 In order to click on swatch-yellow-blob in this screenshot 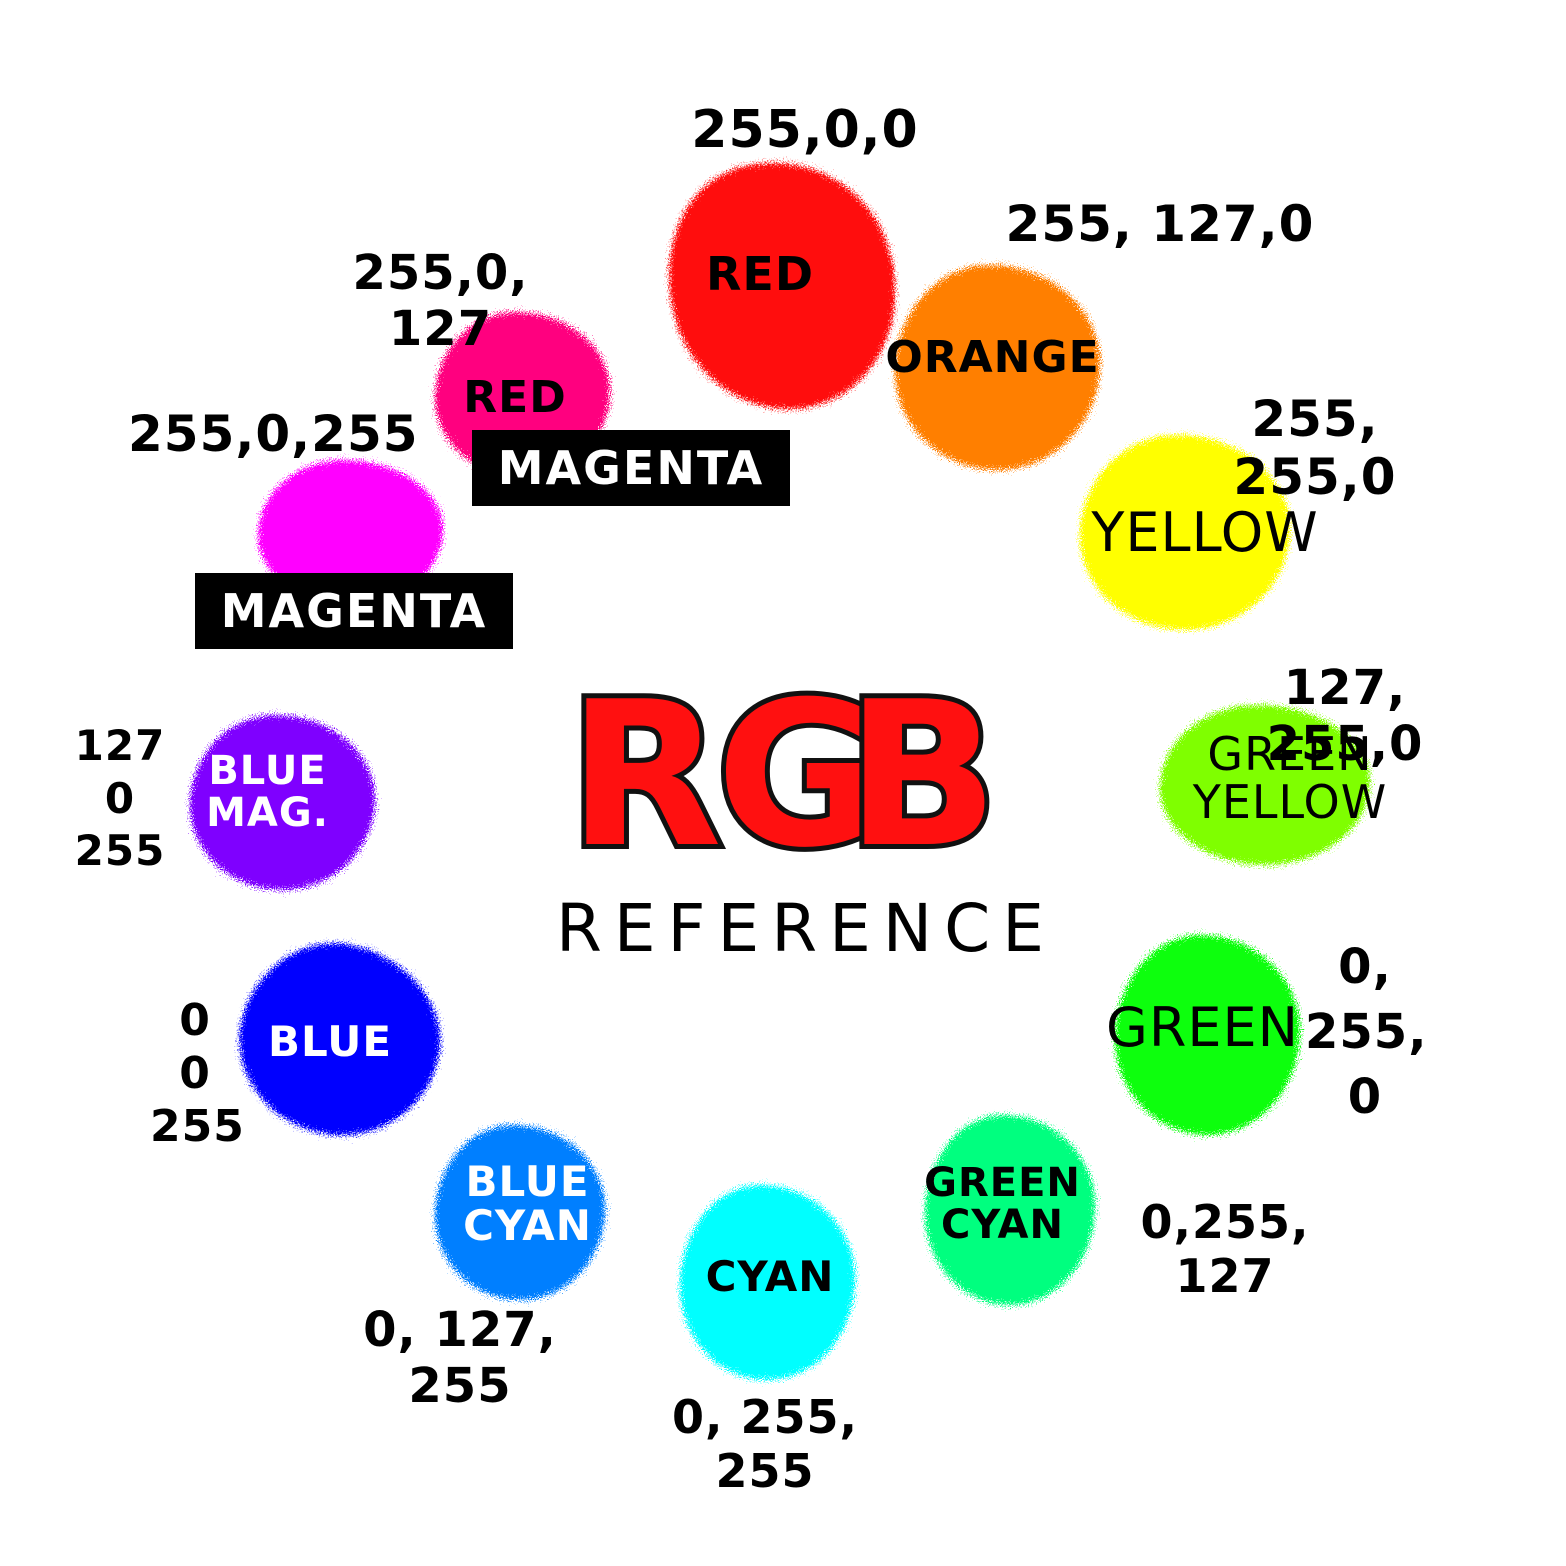, I will do `click(1185, 532)`.